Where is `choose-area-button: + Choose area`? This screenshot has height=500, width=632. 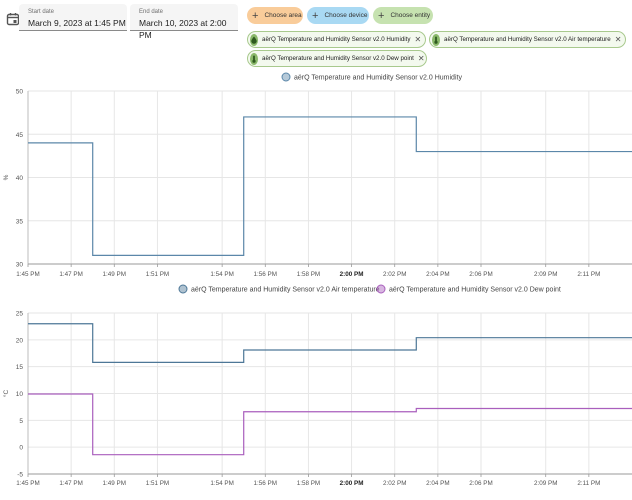
choose-area-button: + Choose area is located at coordinates (275, 15).